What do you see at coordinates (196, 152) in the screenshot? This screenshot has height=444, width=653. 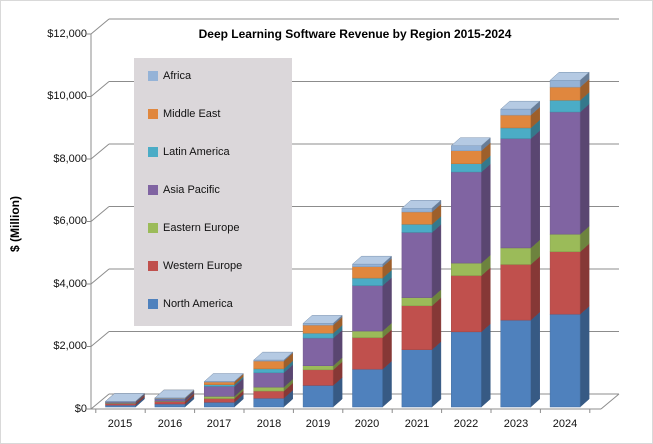 I see `legend-label: Latin America` at bounding box center [196, 152].